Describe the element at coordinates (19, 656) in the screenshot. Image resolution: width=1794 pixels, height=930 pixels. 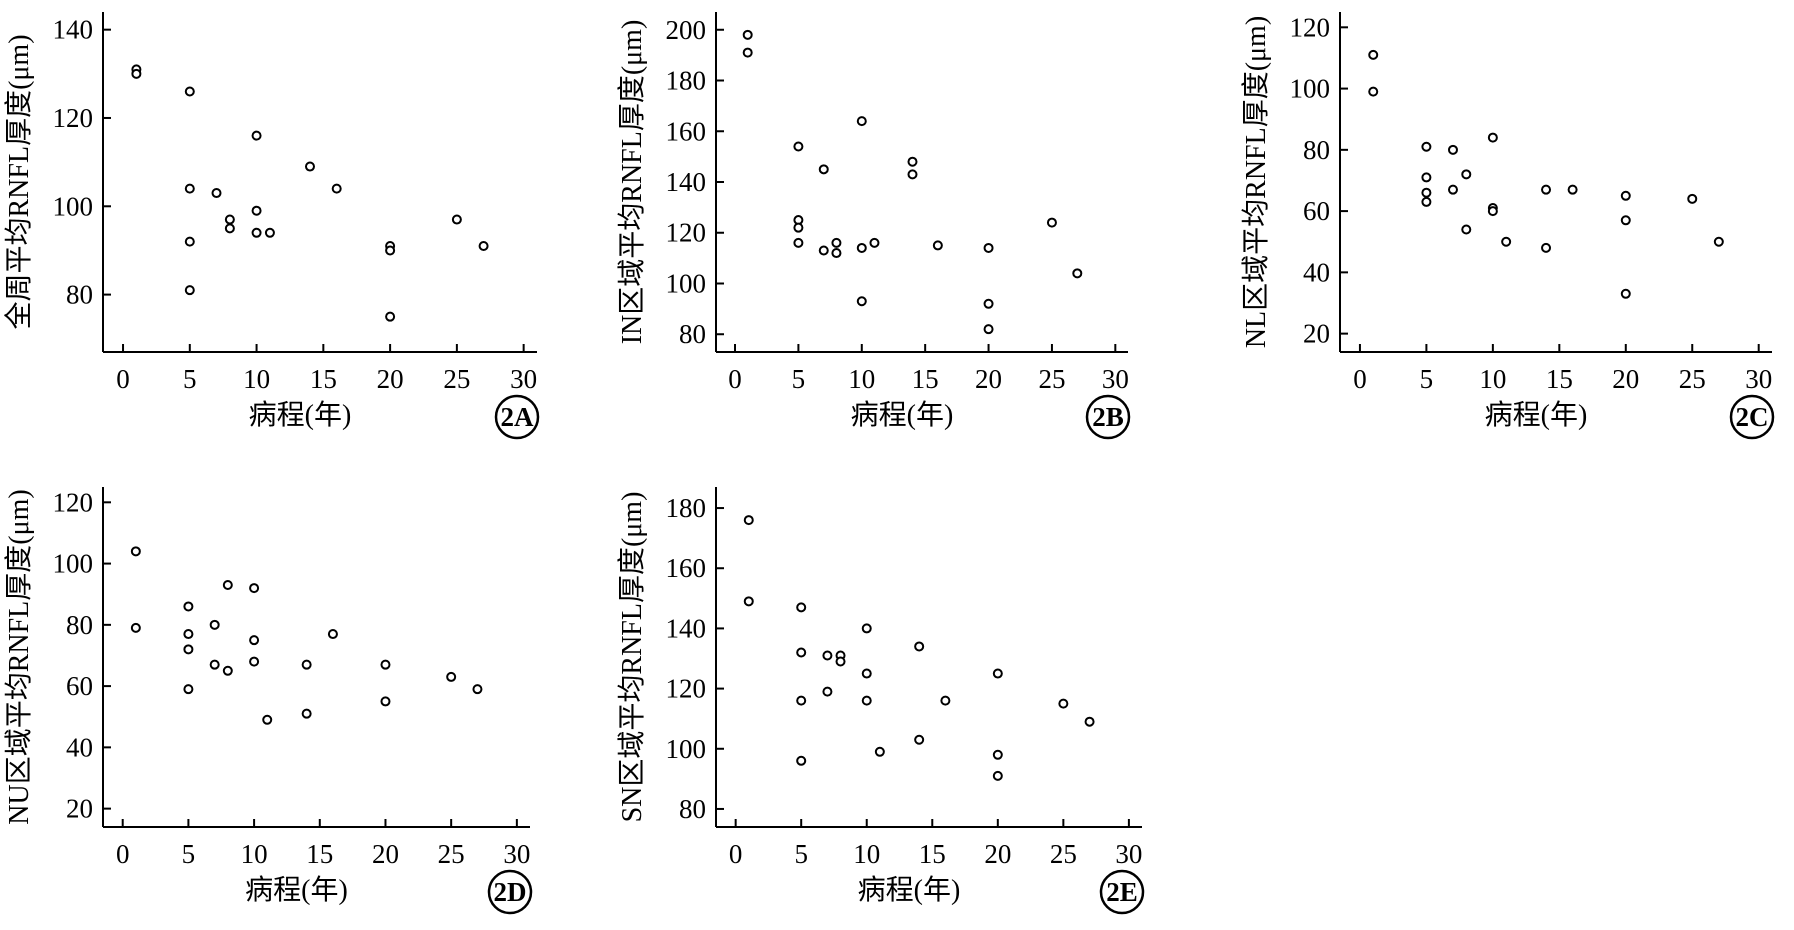
I see `y-axis-title: NU区域平均RNFL厚度(μm)` at that location.